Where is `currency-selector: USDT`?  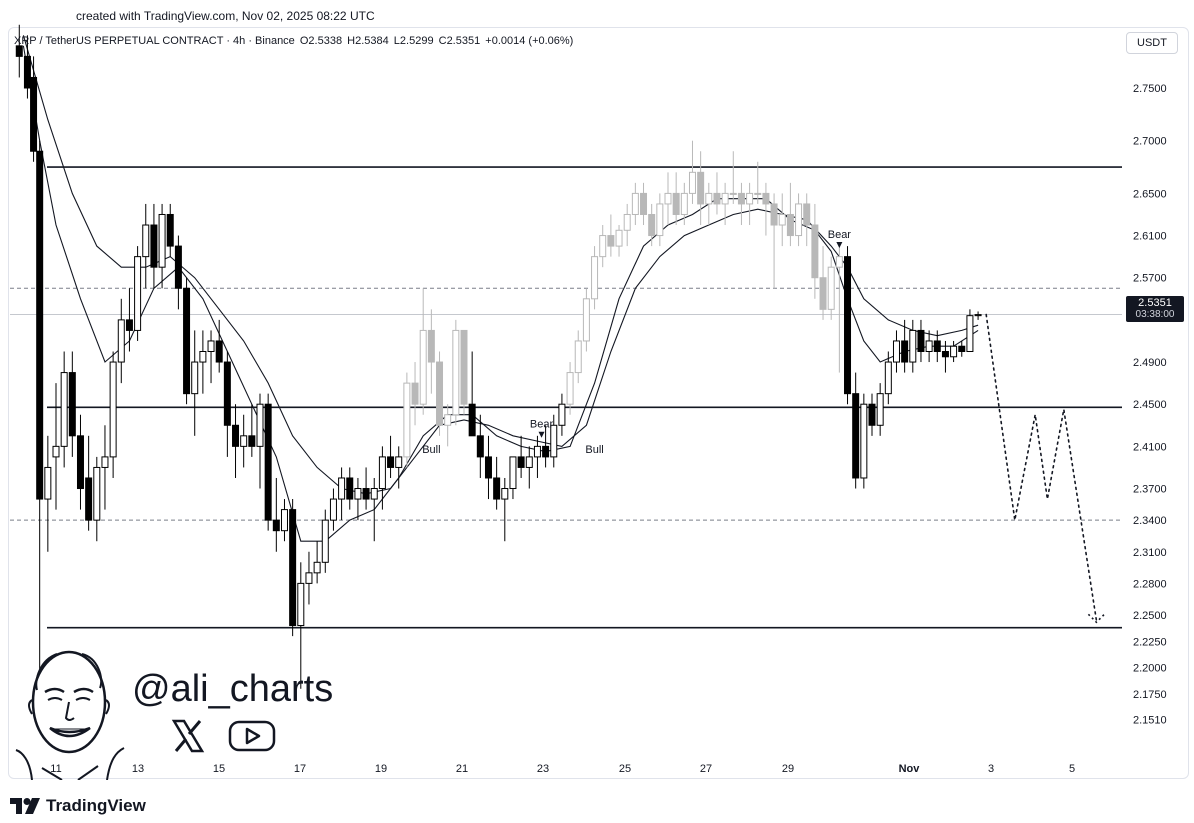 currency-selector: USDT is located at coordinates (1152, 43).